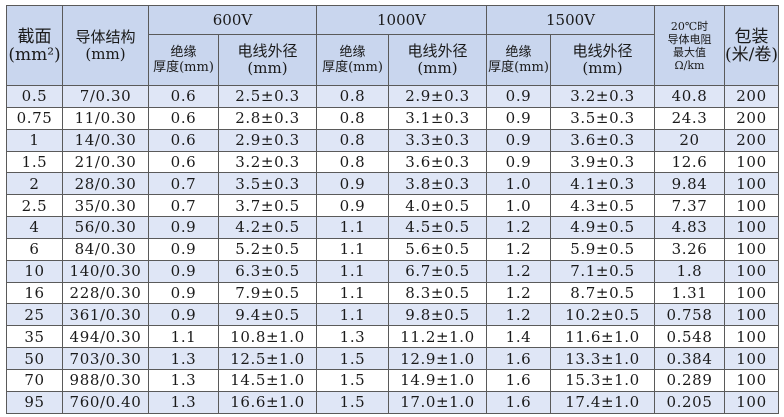  I want to click on cell-diameter-1500v: 11.6±1.0, so click(602, 337).